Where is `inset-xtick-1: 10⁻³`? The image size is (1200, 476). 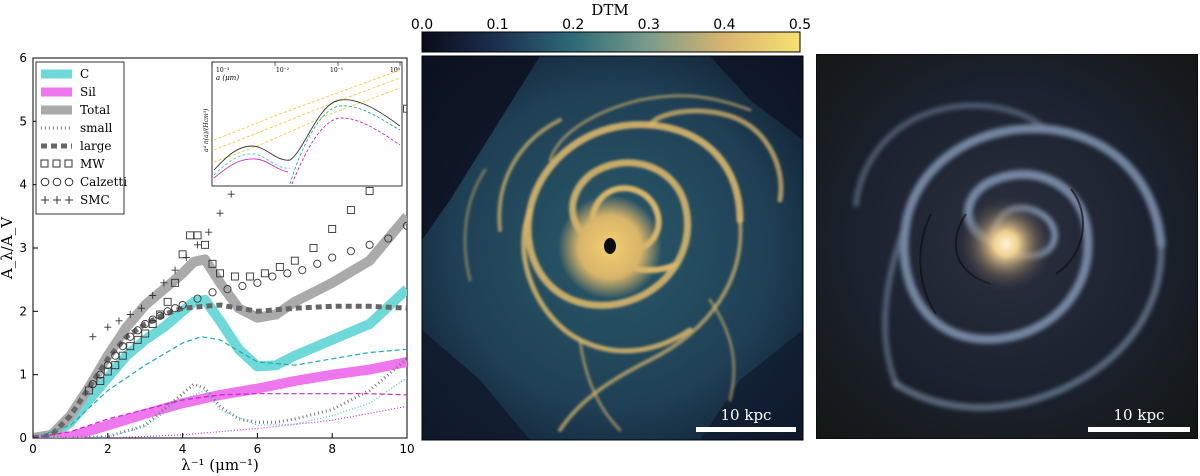
inset-xtick-1: 10⁻³ is located at coordinates (223, 70).